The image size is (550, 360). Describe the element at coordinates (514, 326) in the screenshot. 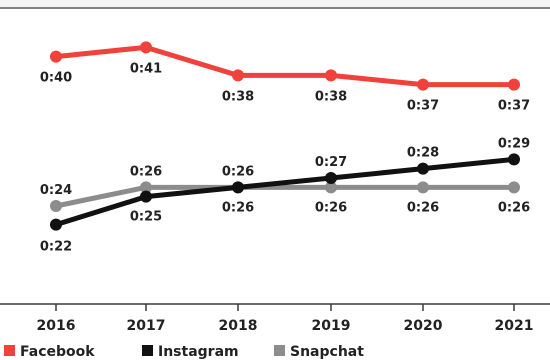

I see `x-tick-label-2021: 2021` at that location.